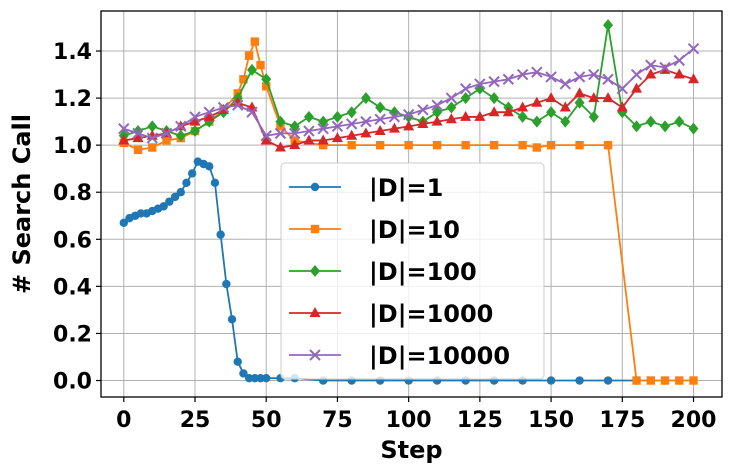  Describe the element at coordinates (266, 420) in the screenshot. I see `x-tick-label: 50` at that location.